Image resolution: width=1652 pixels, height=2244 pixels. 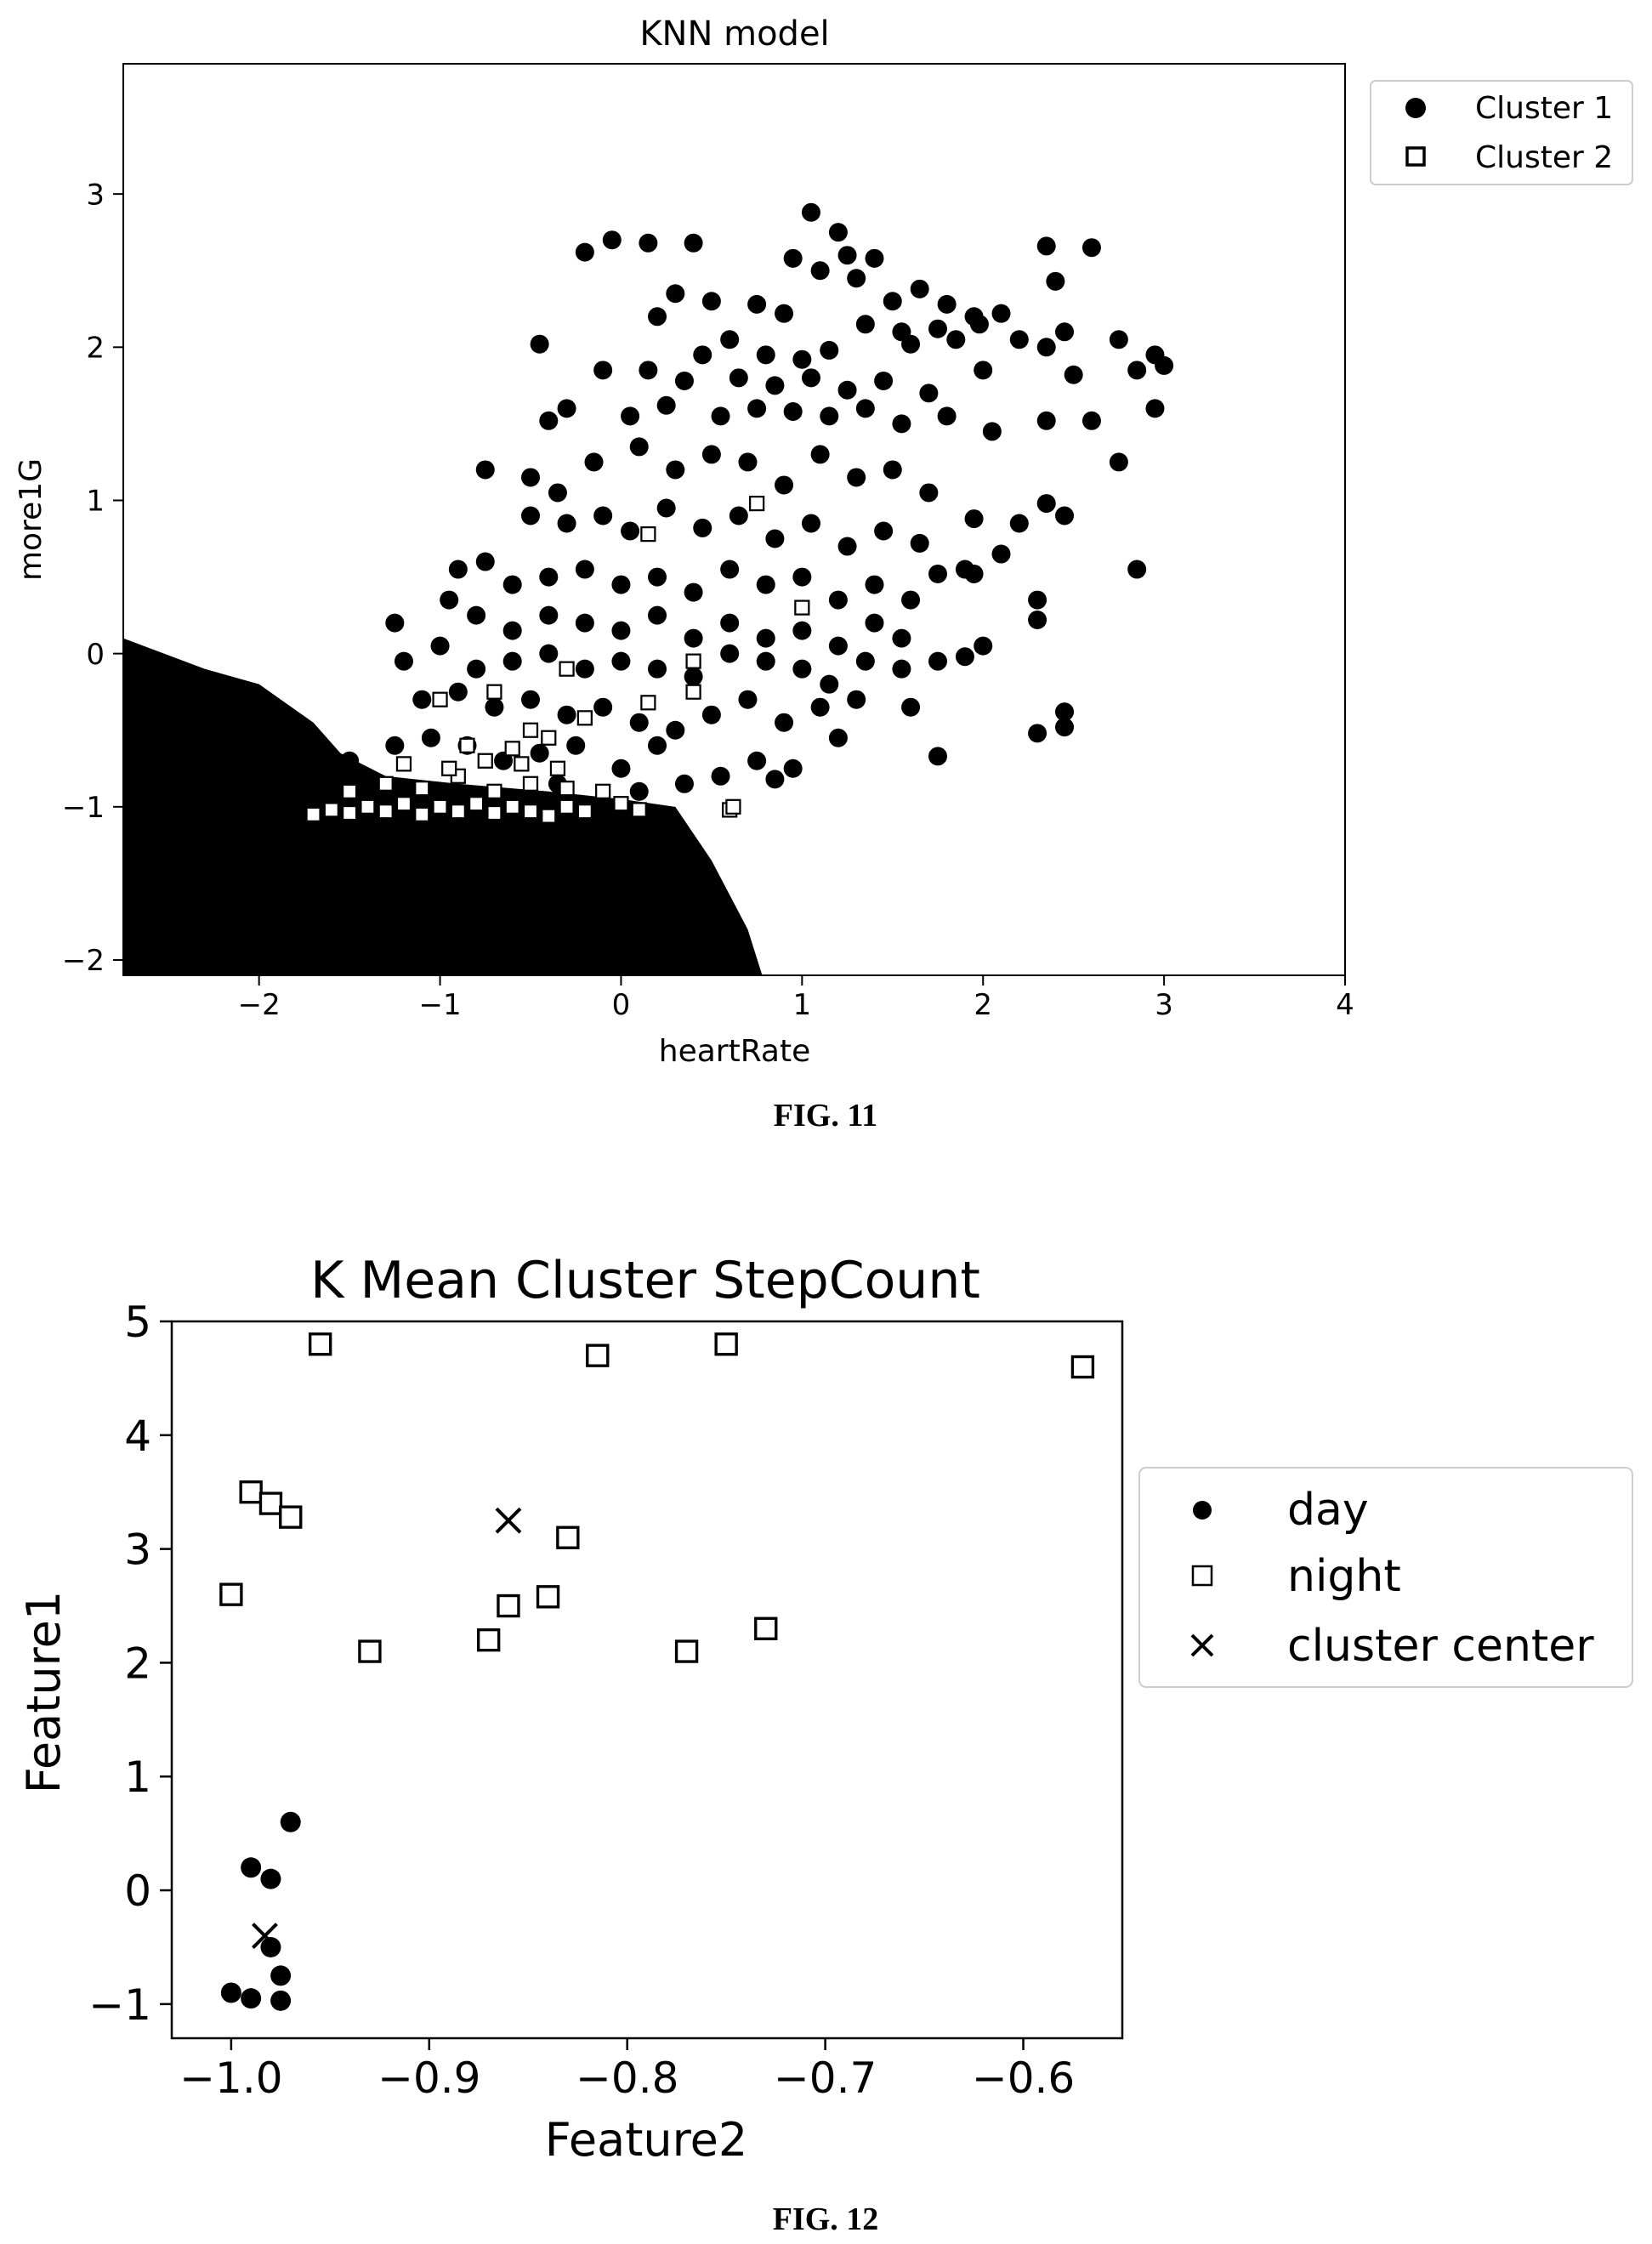 What do you see at coordinates (735, 1051) in the screenshot?
I see `x-axis-label: heartRate` at bounding box center [735, 1051].